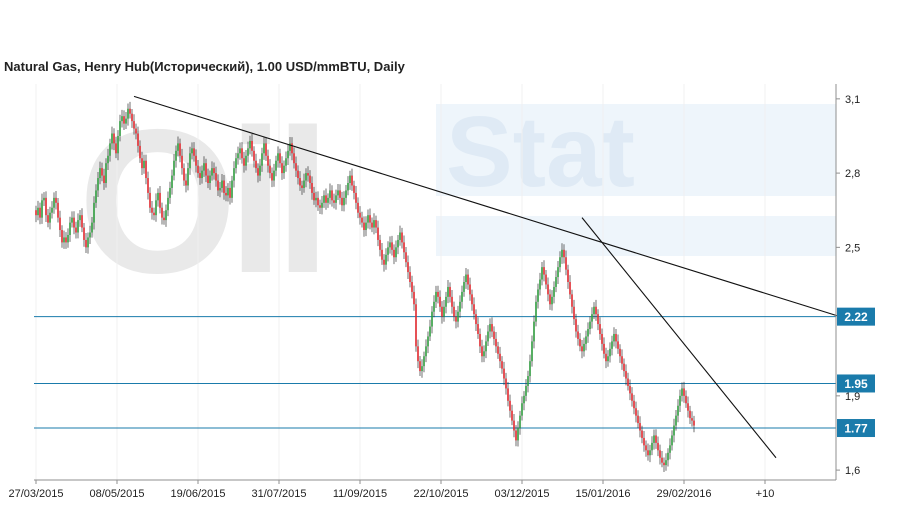  Describe the element at coordinates (199, 201) in the screenshot. I see `watermark-text-left: Oil` at that location.